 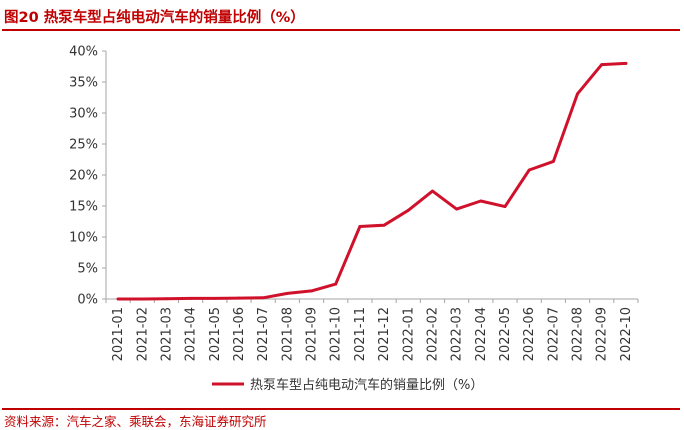 I want to click on x-tick-label: 2021-11, so click(x=360, y=334).